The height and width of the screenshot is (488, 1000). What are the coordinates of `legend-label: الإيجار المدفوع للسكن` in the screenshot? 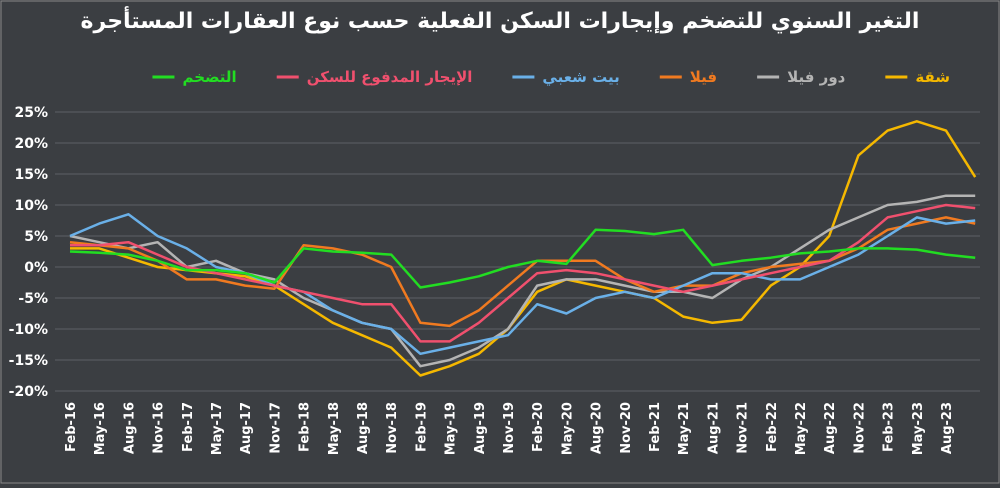 It's located at (390, 77).